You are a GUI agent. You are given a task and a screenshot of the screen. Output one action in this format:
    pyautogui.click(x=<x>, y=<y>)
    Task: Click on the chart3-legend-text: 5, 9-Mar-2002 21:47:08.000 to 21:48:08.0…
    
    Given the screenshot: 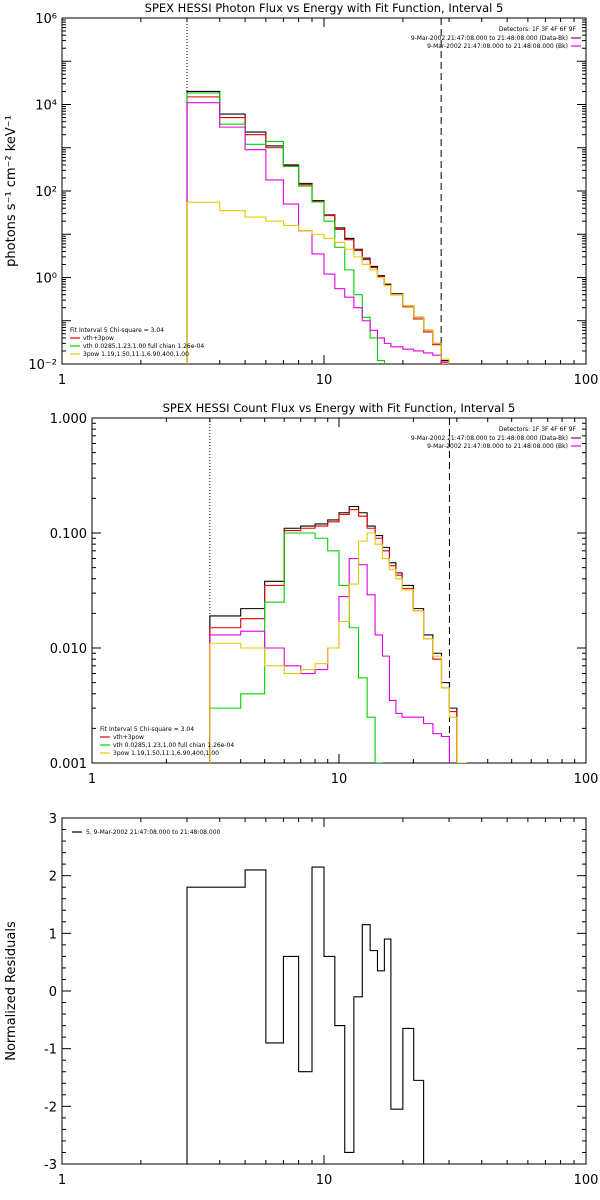 What is the action you would take?
    pyautogui.click(x=153, y=832)
    